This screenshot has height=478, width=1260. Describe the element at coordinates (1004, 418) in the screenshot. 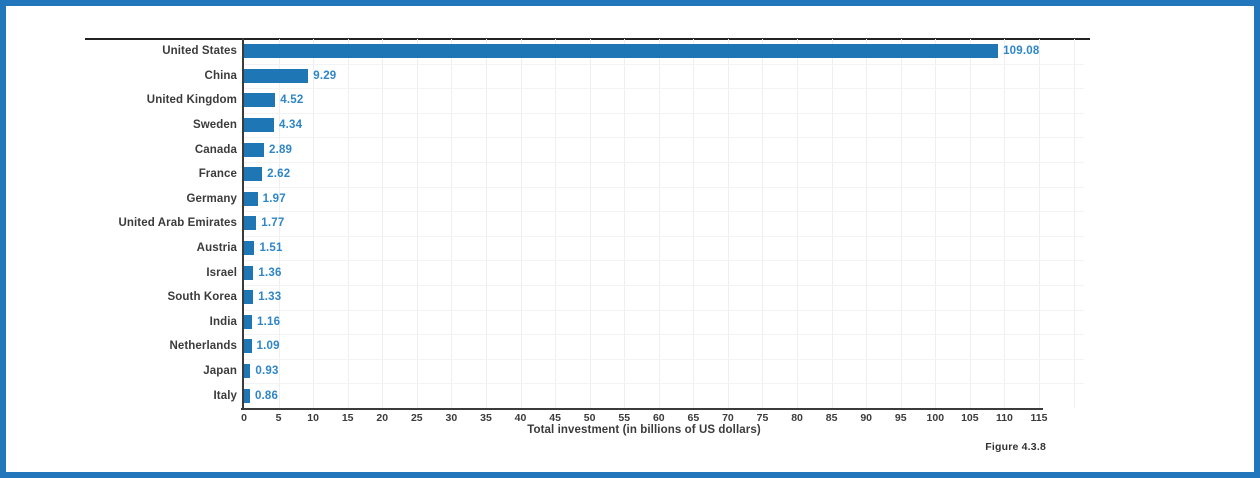

I see `x-tick-label: 110` at that location.